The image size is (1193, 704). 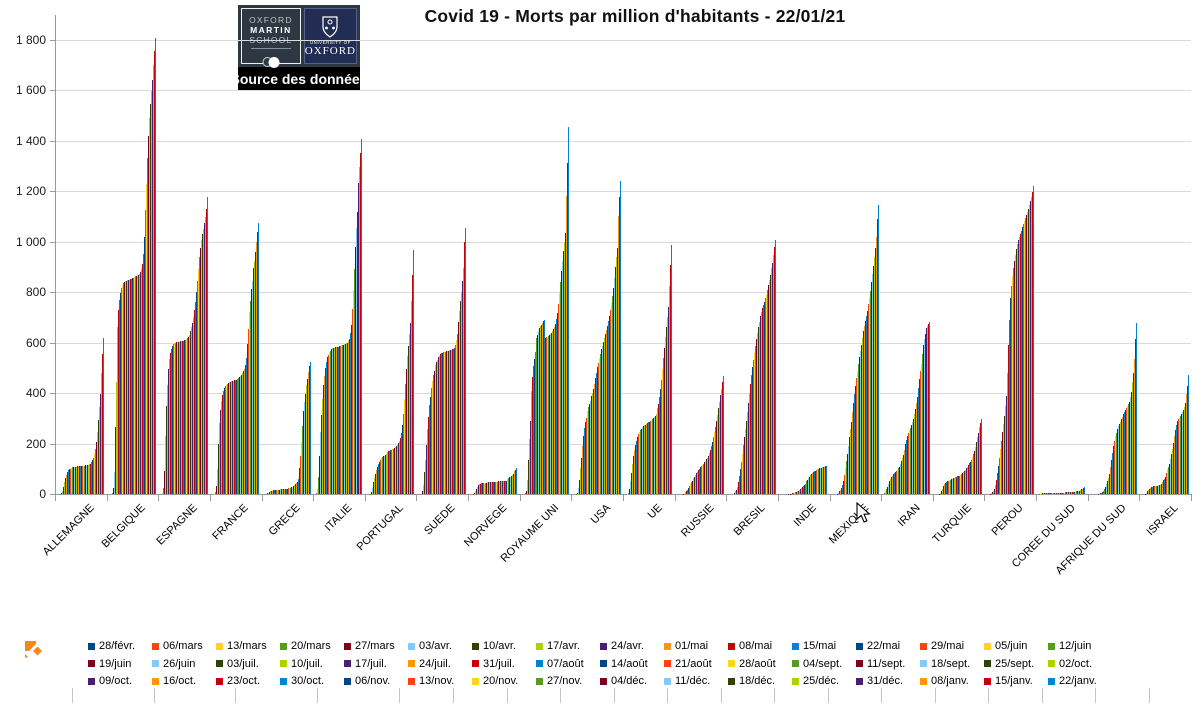 I want to click on legend-entry: 19/juin, so click(x=109, y=664).